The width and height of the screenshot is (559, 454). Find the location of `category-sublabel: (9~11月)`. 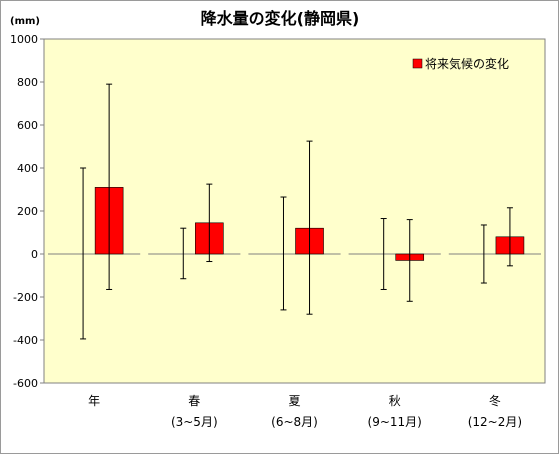

category-sublabel: (9~11月) is located at coordinates (395, 422).